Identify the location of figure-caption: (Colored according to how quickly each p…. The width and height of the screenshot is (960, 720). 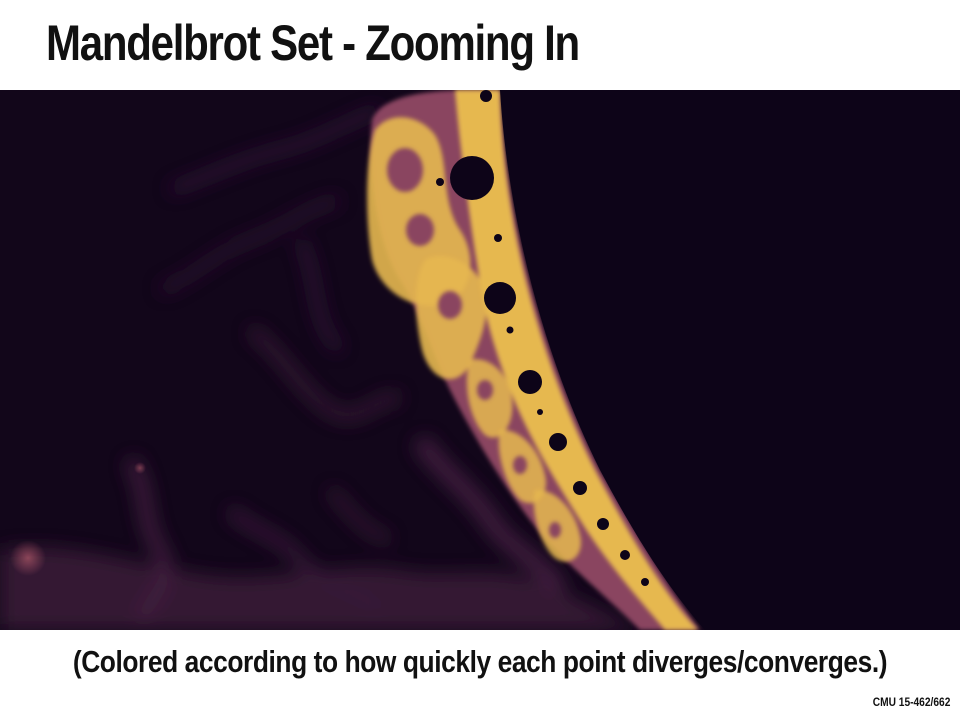
(480, 661).